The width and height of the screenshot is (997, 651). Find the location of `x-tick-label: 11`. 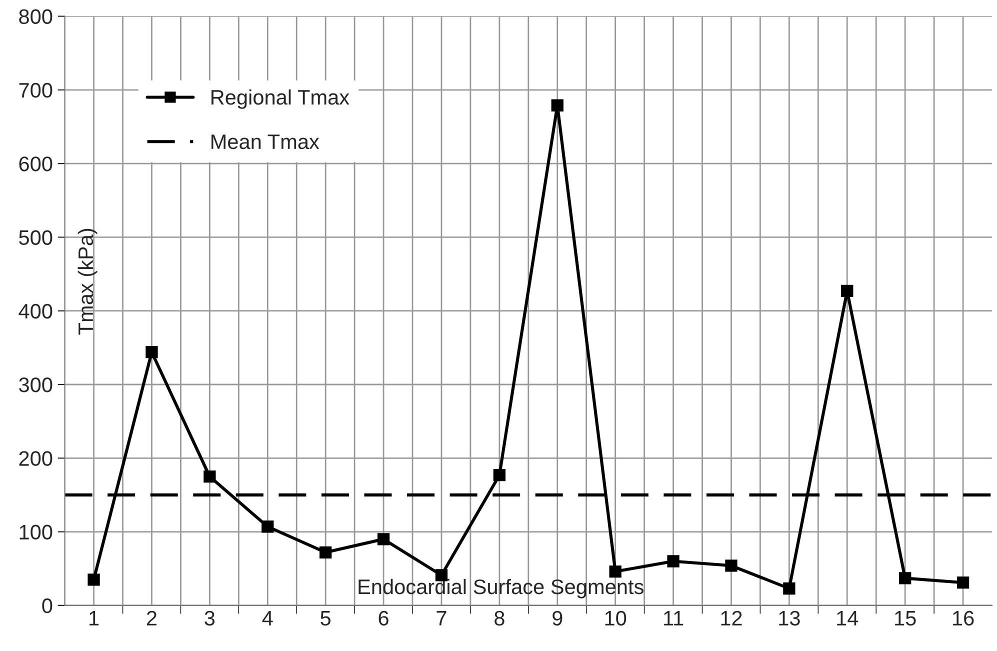

x-tick-label: 11 is located at coordinates (674, 618).